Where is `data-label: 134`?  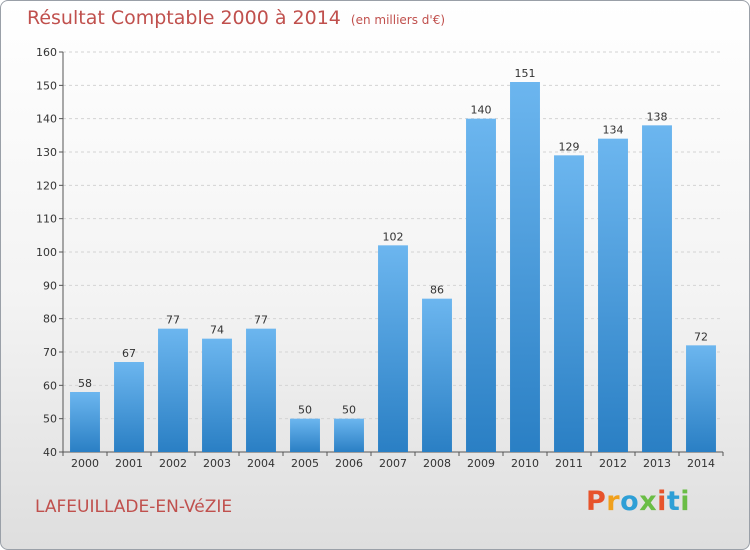
data-label: 134 is located at coordinates (613, 130).